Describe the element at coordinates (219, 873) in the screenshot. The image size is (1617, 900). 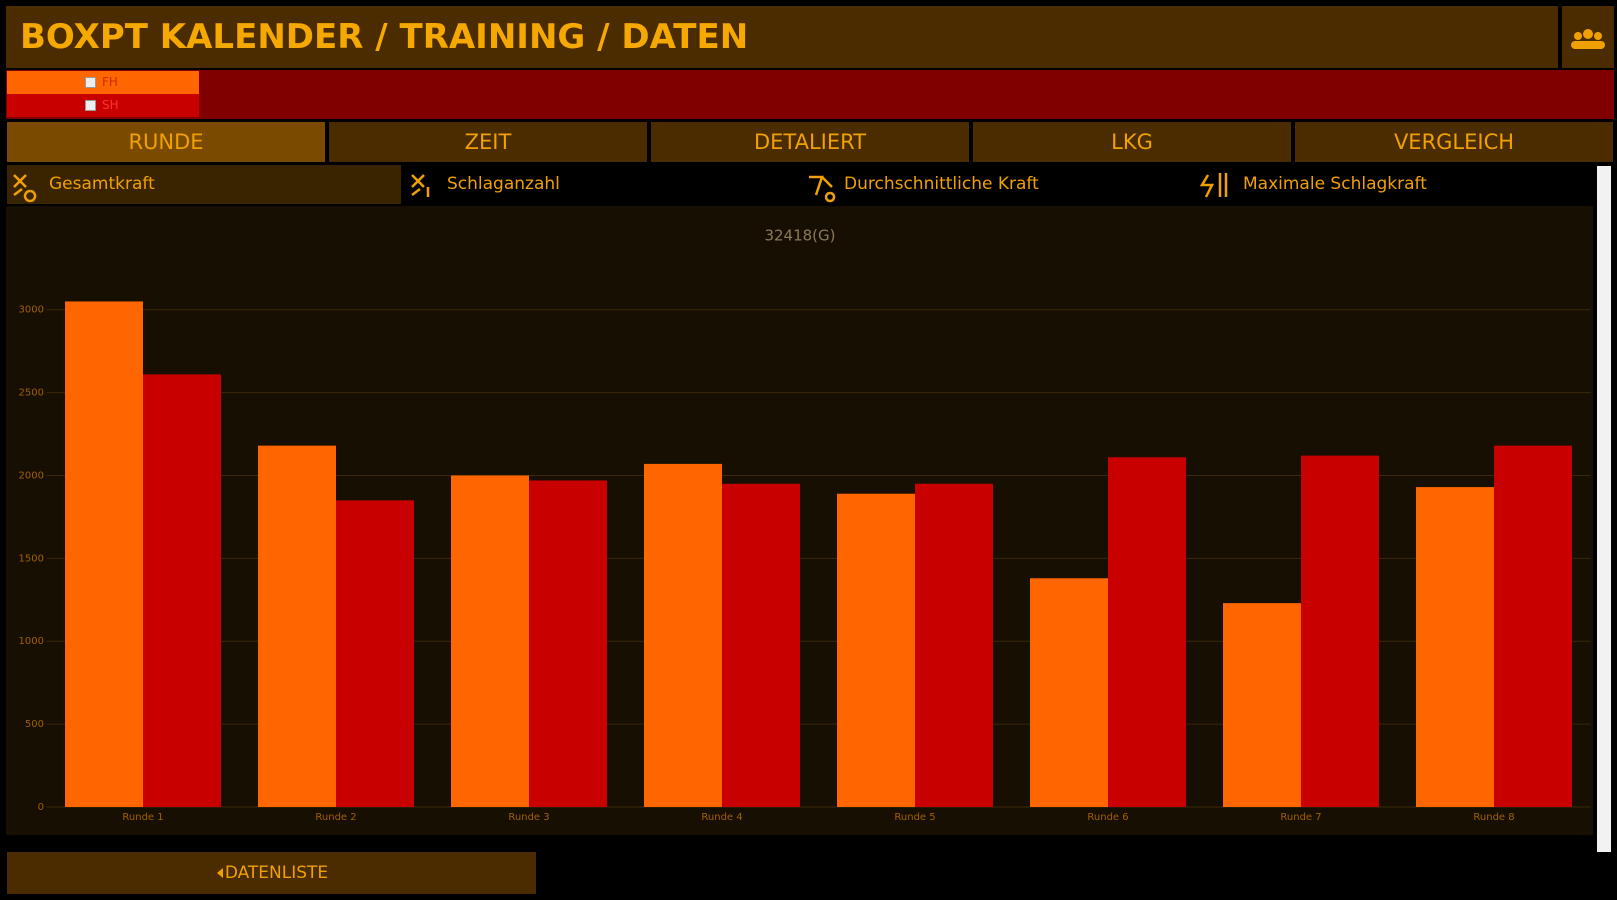
I see `arrow-icon` at that location.